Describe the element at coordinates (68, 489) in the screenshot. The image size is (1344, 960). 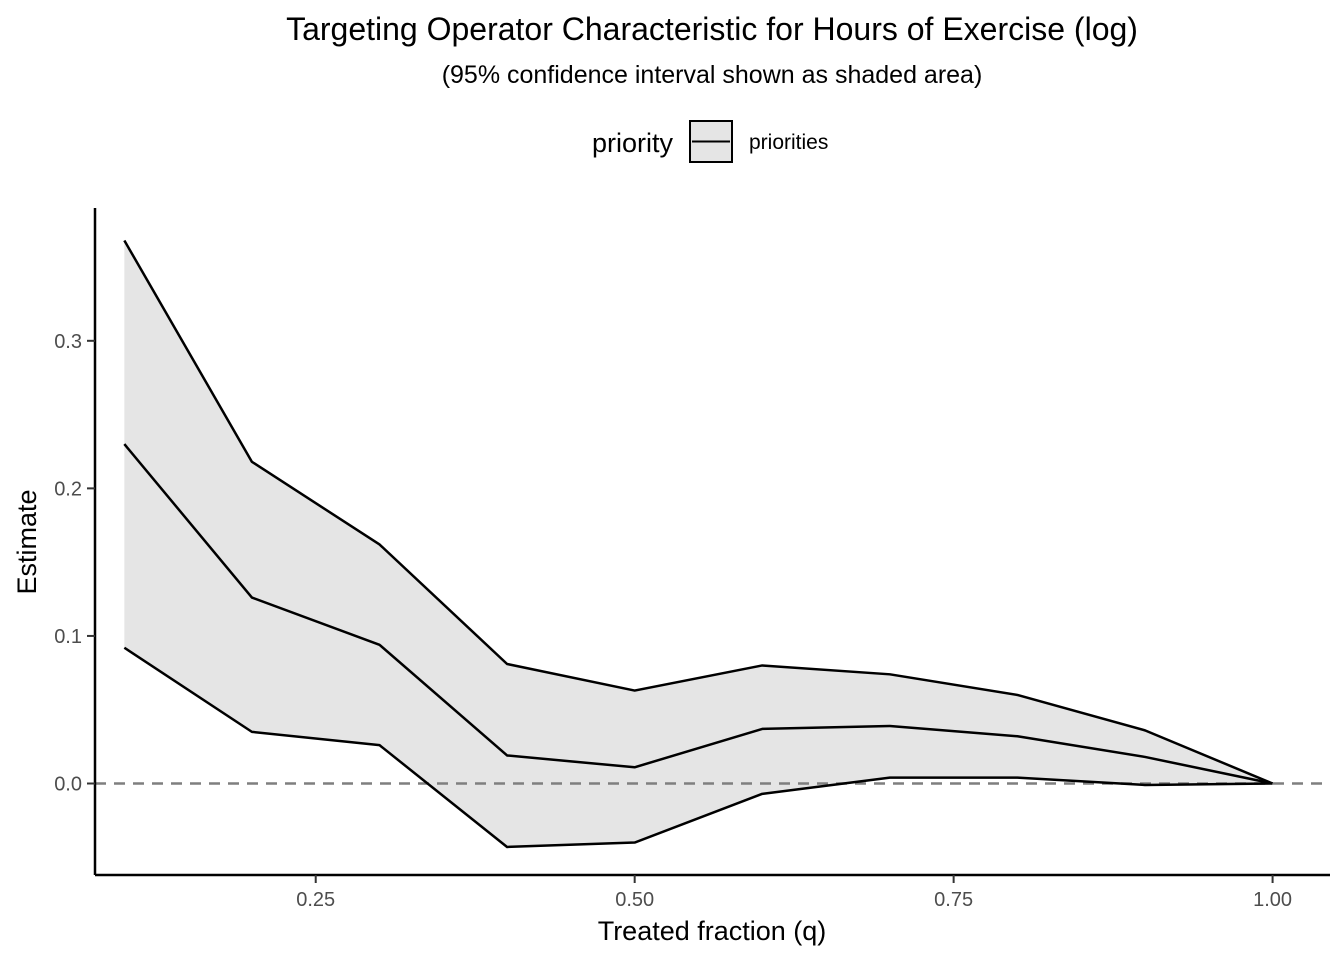
I see `y-tick-label: 0.2` at that location.